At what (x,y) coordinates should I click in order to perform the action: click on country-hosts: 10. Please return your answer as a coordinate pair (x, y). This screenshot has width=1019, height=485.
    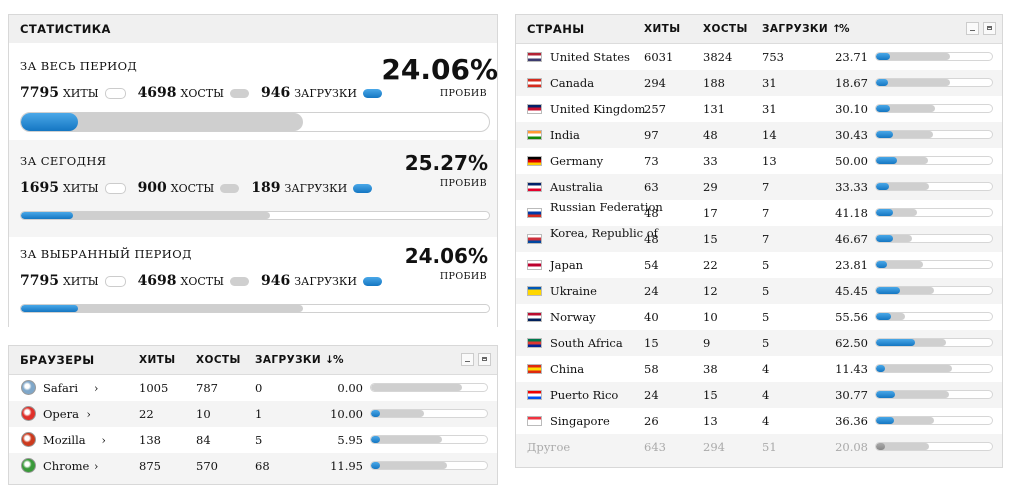
    Looking at the image, I should click on (710, 317).